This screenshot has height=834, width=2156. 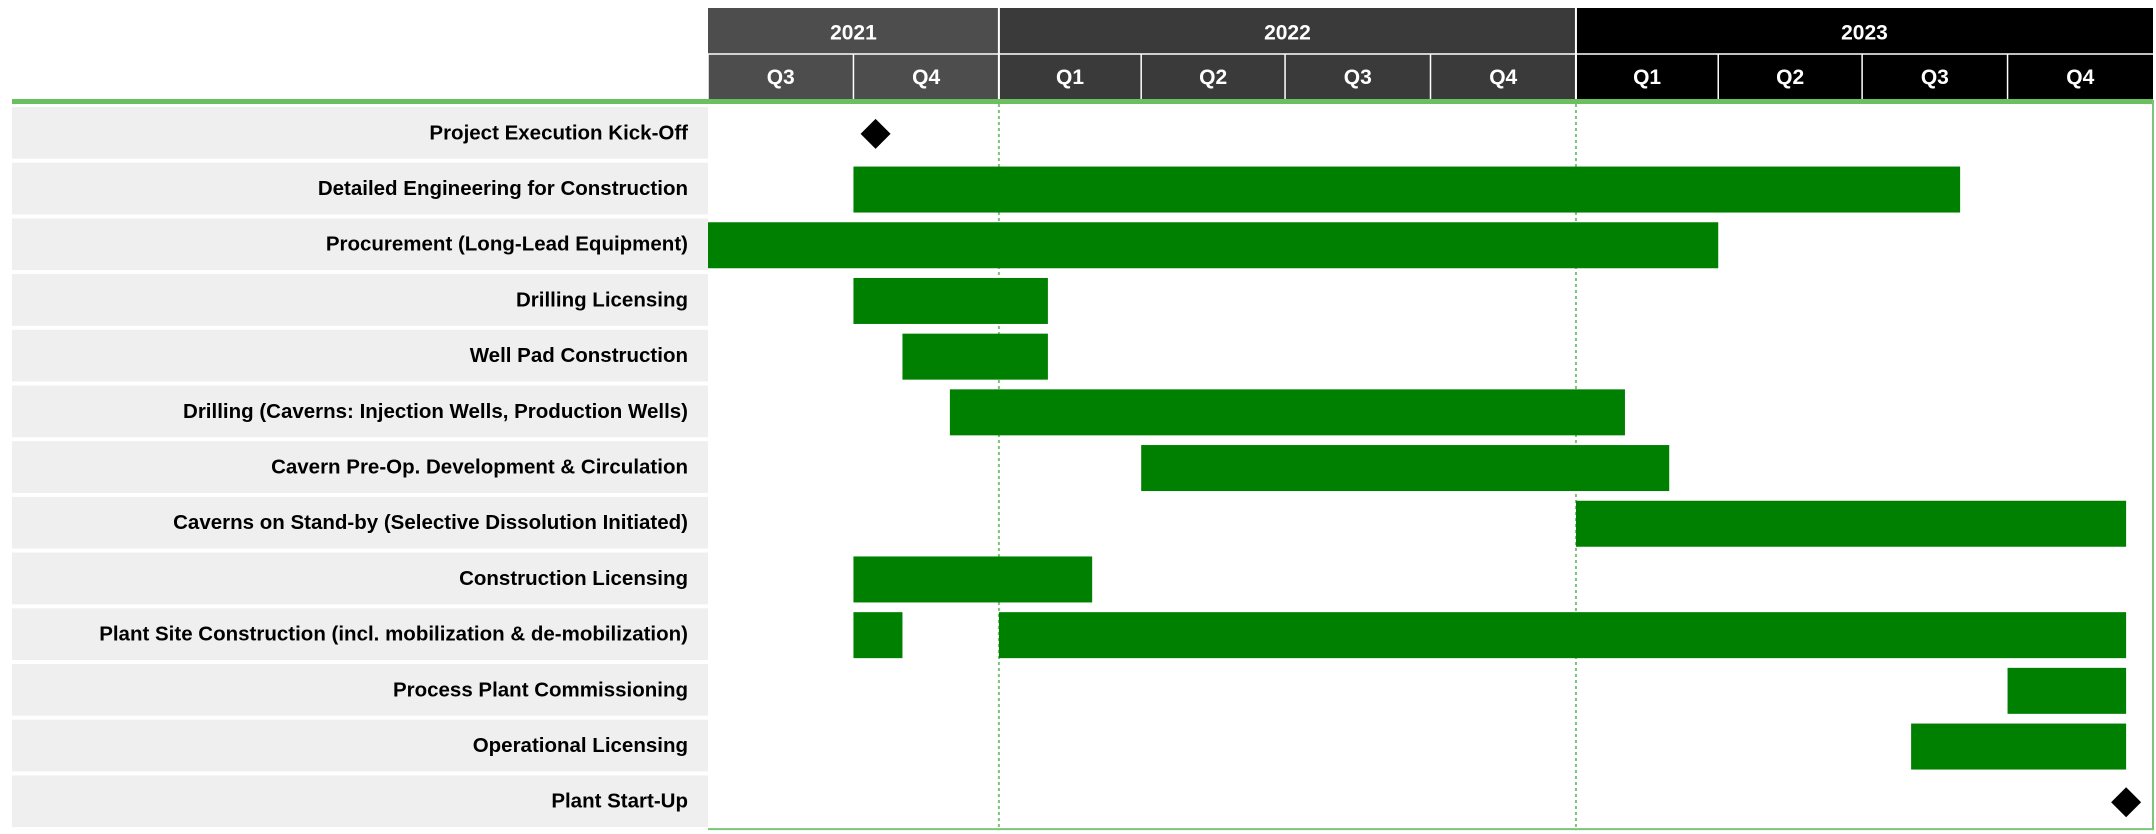 I want to click on task-label: Cavern Pre-Op. Development & Circulation, so click(x=479, y=466).